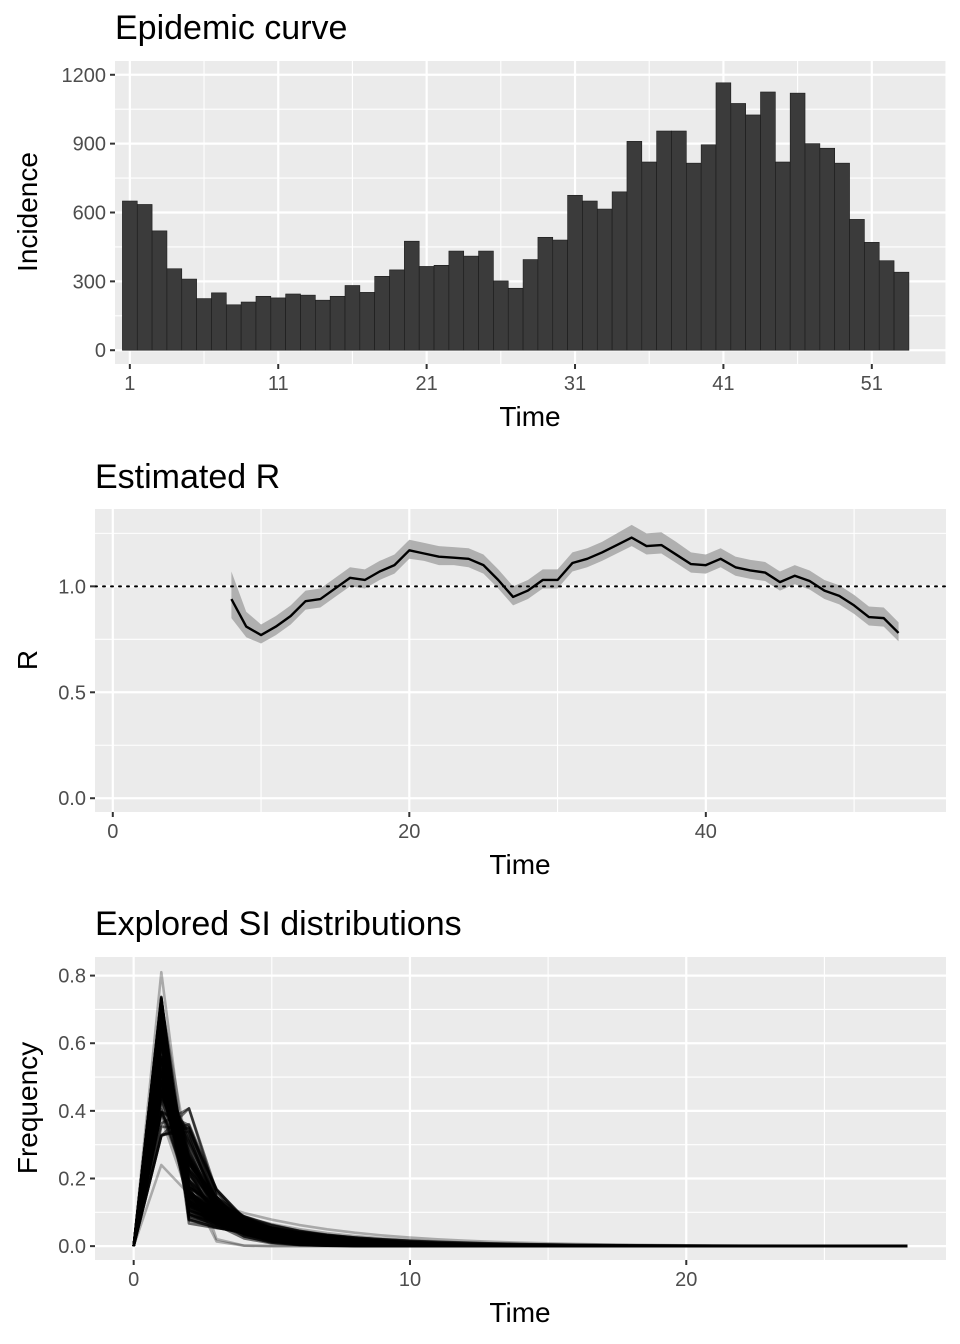  Describe the element at coordinates (278, 924) in the screenshot. I see `plot-title: Explored SI distributions` at that location.